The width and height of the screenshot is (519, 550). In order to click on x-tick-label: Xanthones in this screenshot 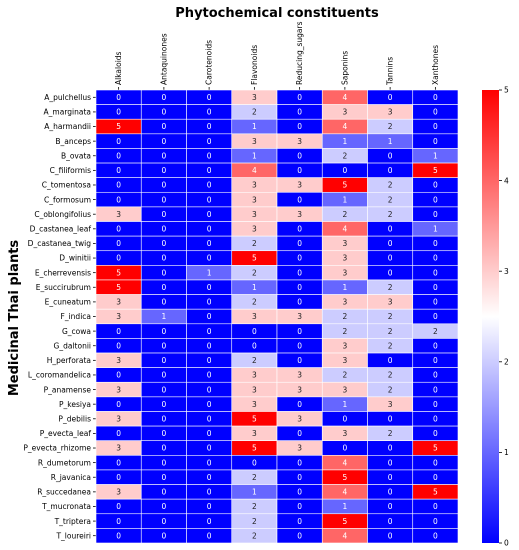, I will do `click(435, 65)`.